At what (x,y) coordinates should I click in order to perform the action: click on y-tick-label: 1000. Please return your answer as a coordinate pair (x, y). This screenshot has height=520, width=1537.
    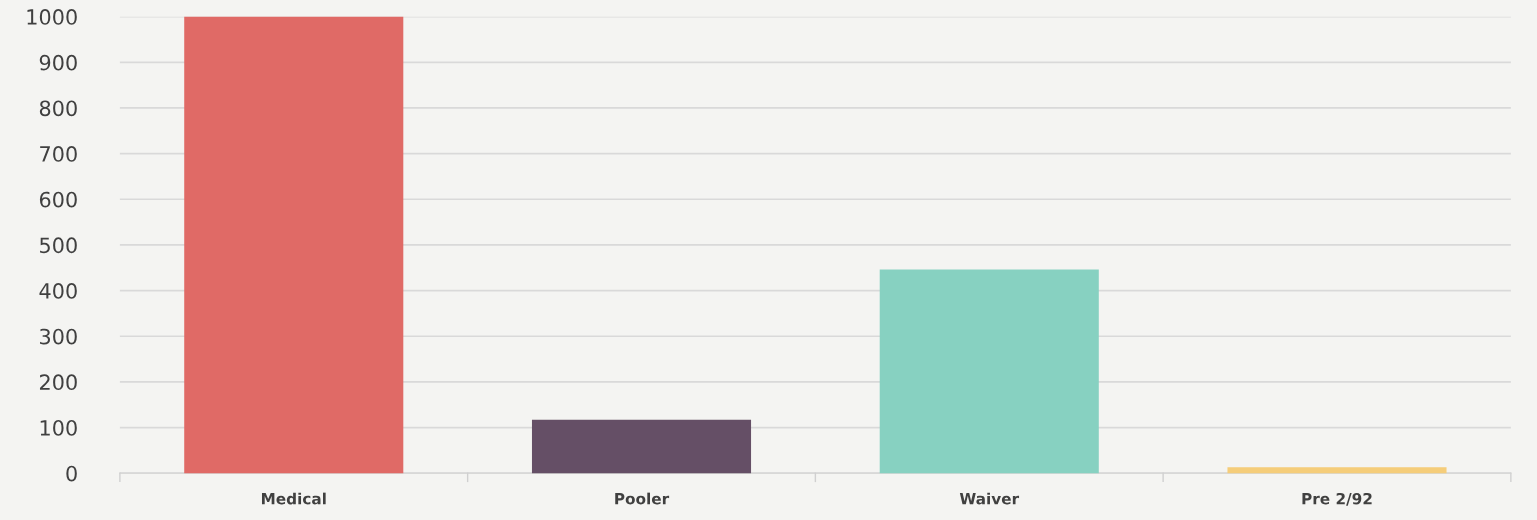
    Looking at the image, I should click on (52, 17).